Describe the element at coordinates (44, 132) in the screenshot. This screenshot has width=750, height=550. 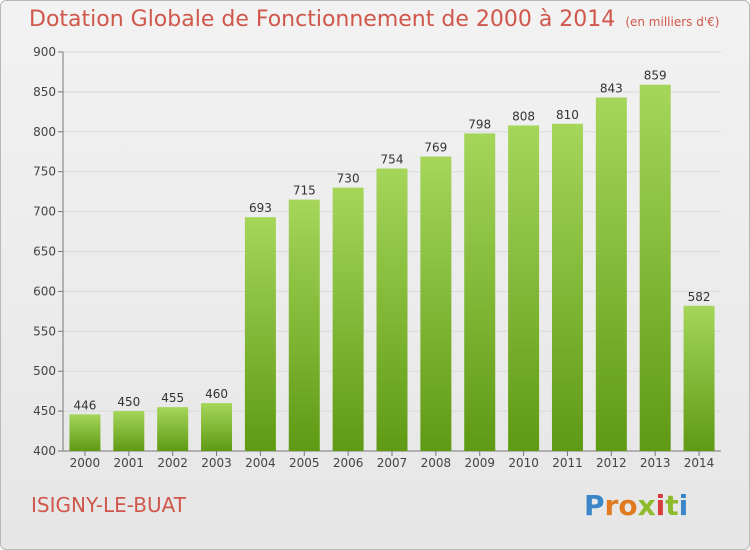
I see `y-tick-label: 800` at that location.